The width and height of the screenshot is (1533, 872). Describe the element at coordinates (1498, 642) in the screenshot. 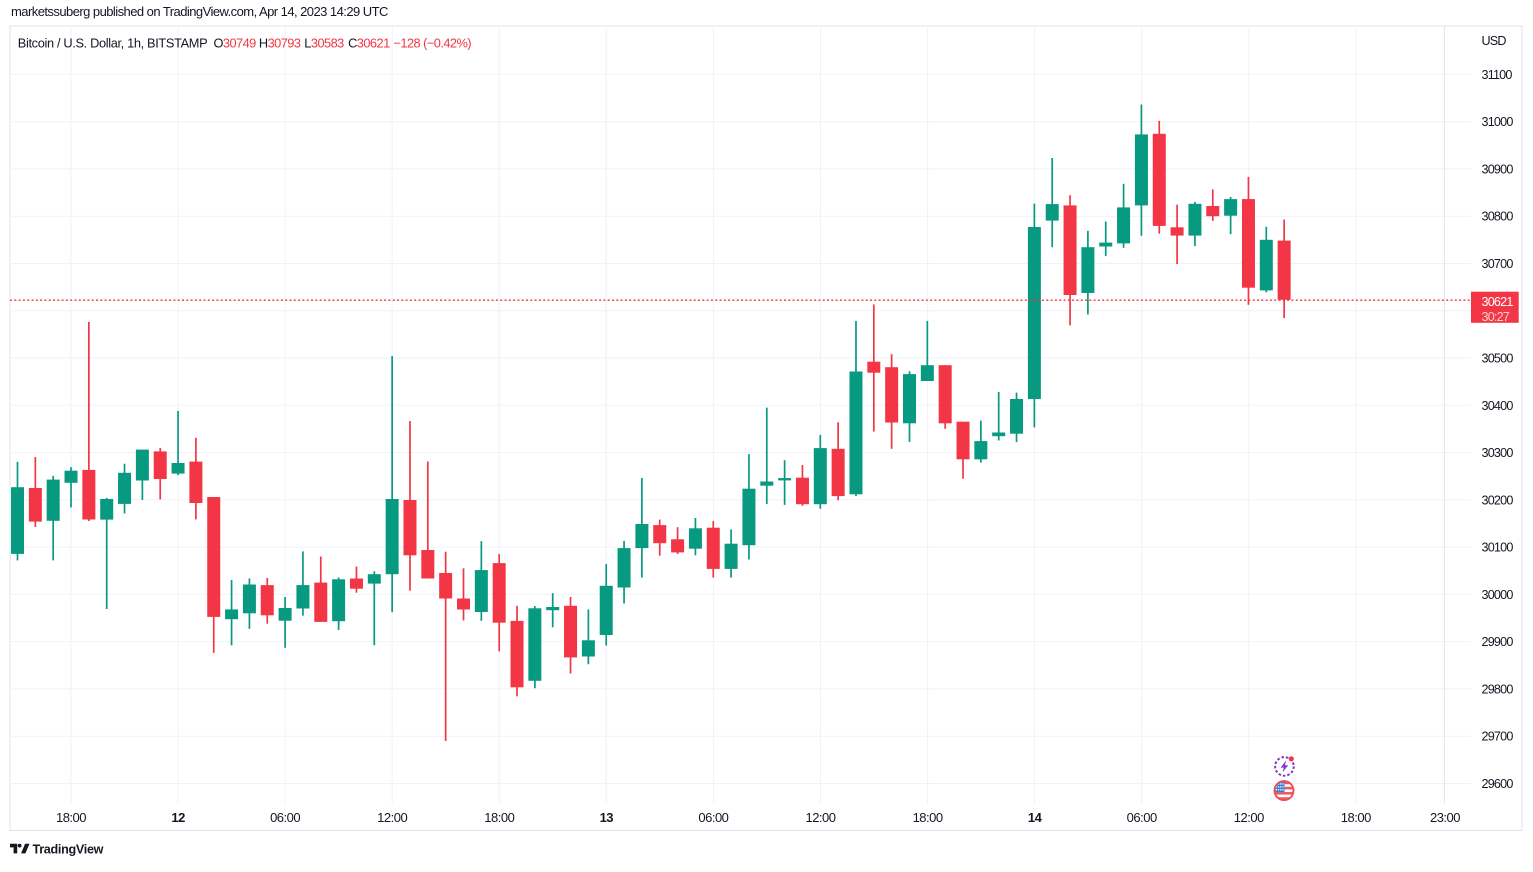

I see `svg-text: 29900` at that location.